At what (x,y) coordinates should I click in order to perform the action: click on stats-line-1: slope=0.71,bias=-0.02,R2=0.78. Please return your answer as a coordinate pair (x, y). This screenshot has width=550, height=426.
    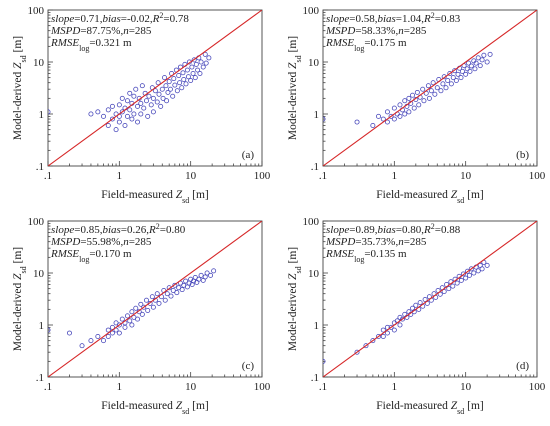
    Looking at the image, I should click on (120, 18).